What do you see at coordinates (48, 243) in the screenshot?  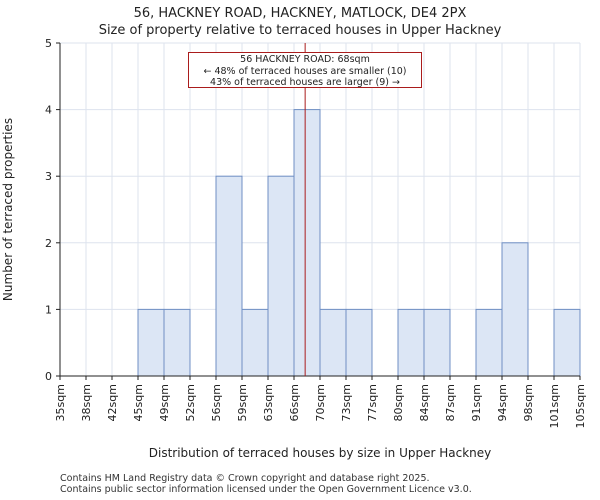 I see `y-tick-label: 2` at bounding box center [48, 243].